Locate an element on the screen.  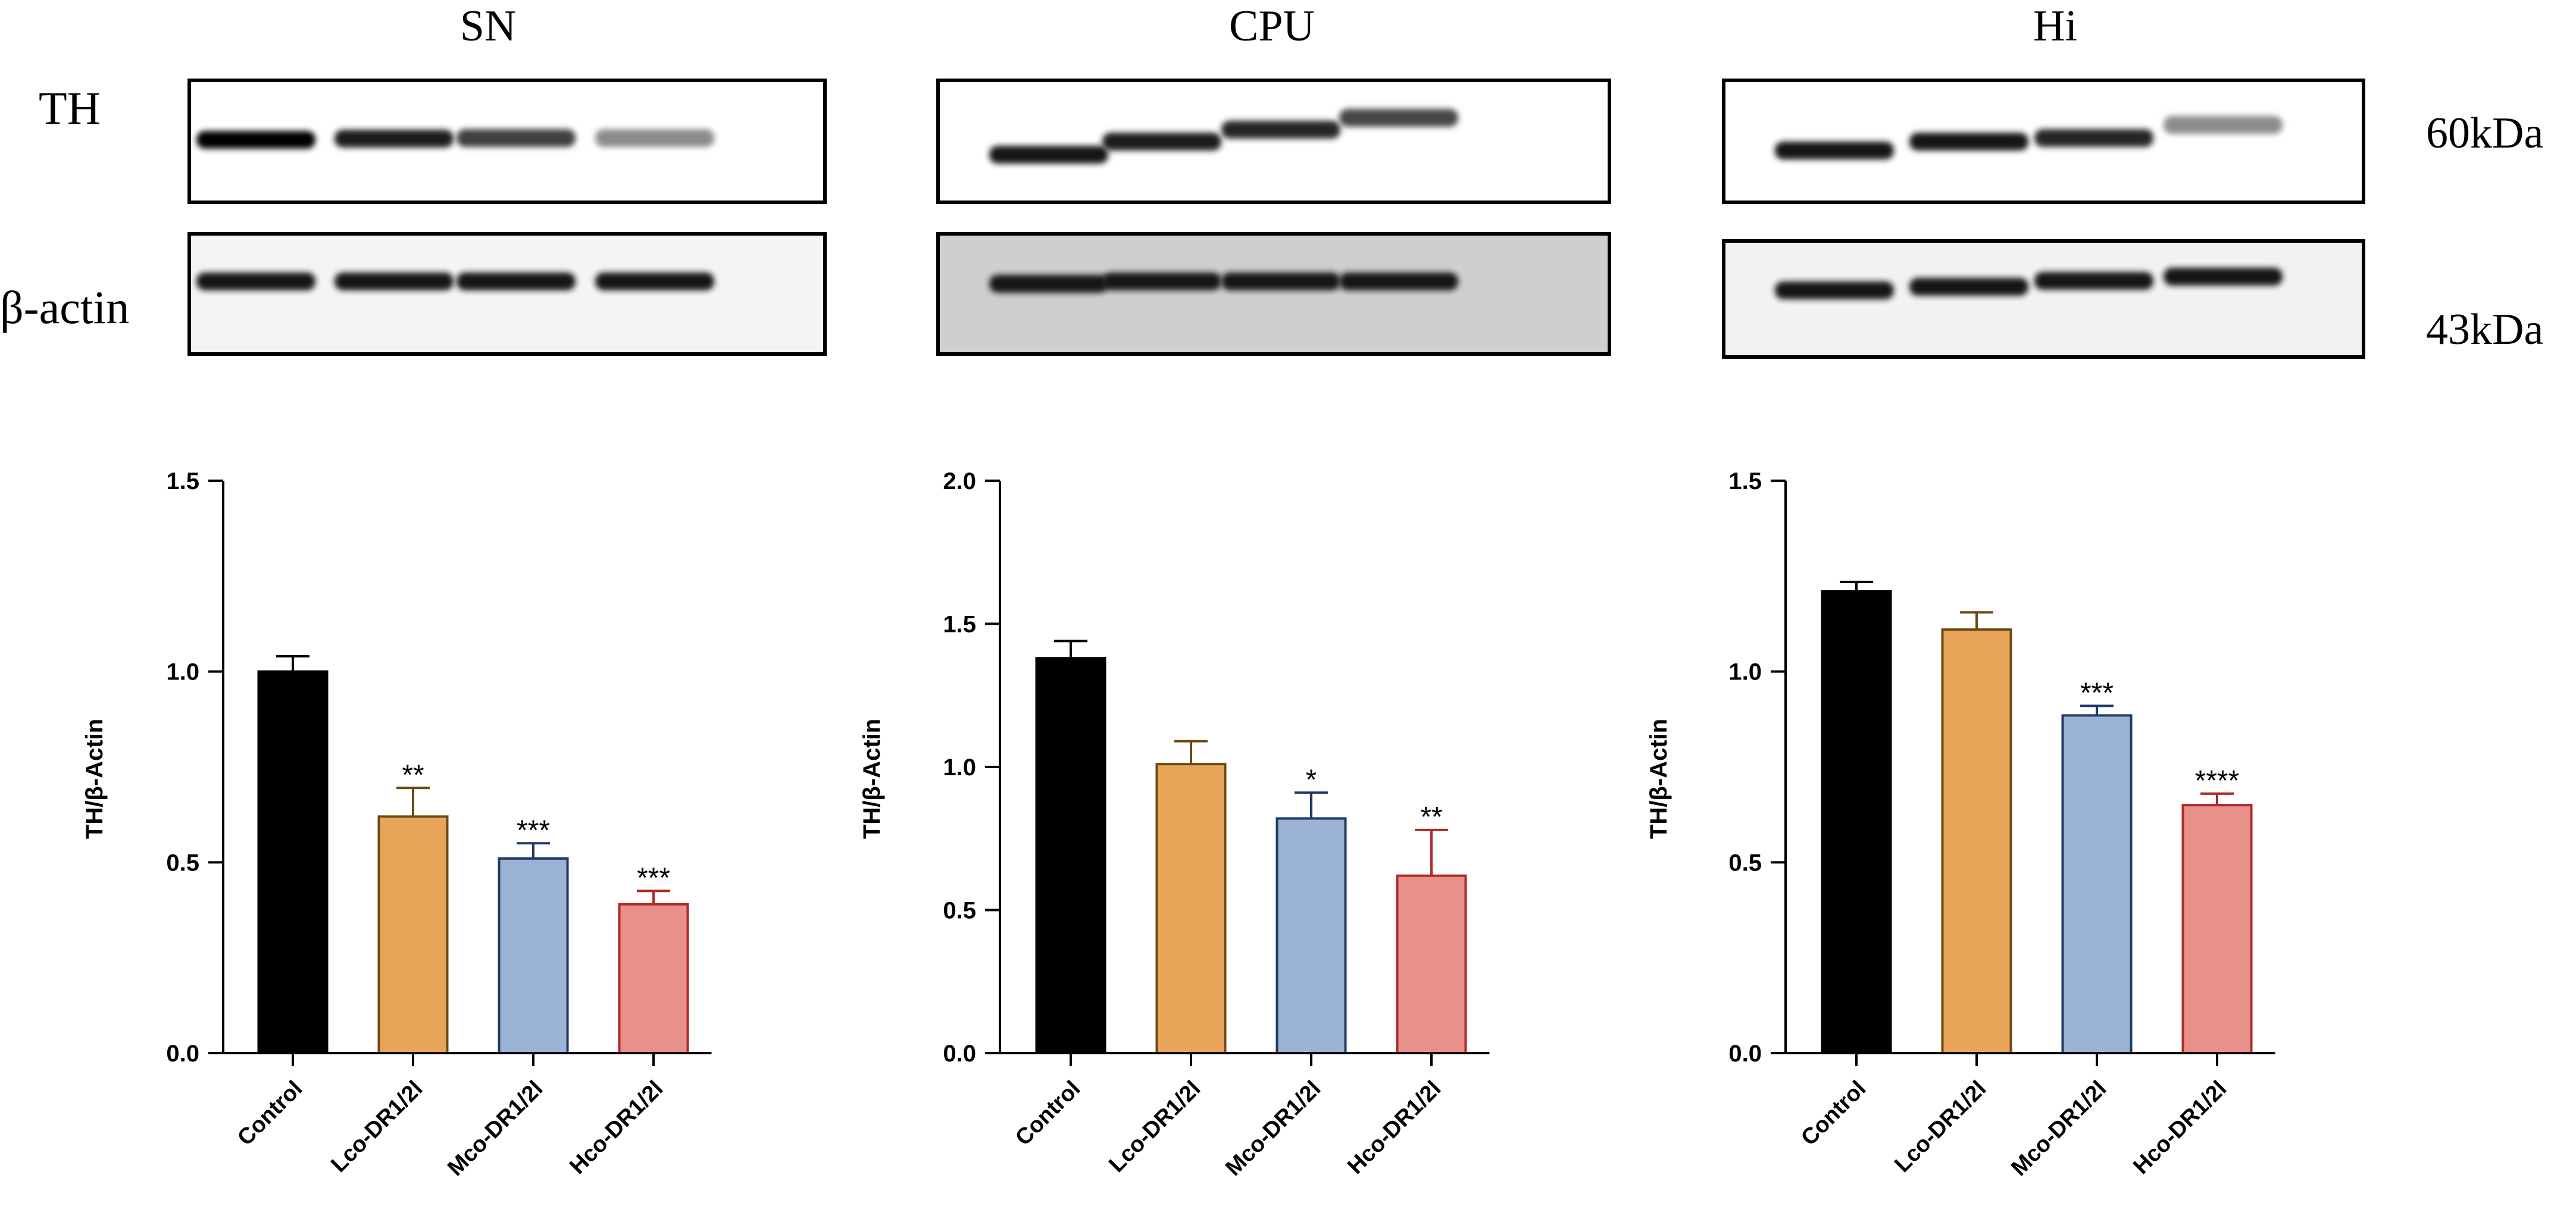
th-blot-background is located at coordinates (1273, 141).